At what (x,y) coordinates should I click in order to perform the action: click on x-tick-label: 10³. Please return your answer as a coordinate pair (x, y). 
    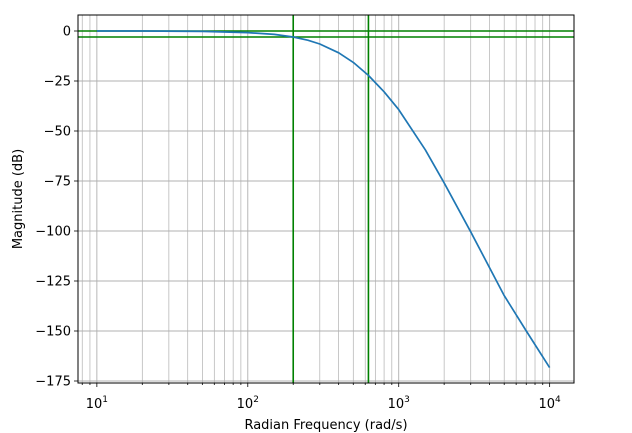
    Looking at the image, I should click on (399, 403).